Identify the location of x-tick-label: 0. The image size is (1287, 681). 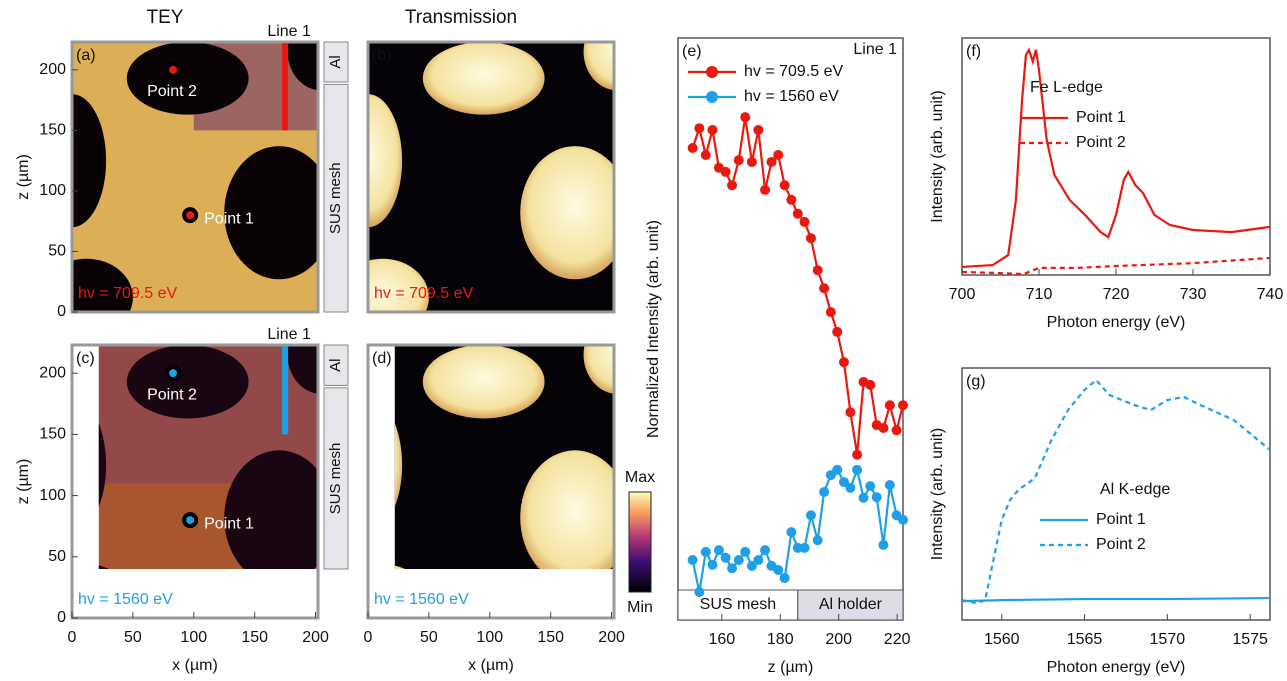
(368, 637).